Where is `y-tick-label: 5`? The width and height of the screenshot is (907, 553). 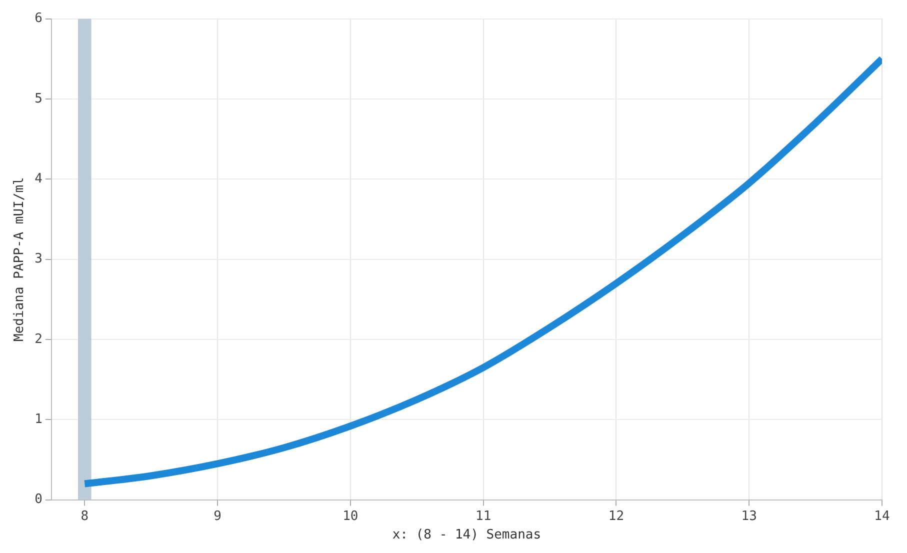
y-tick-label: 5 is located at coordinates (38, 98).